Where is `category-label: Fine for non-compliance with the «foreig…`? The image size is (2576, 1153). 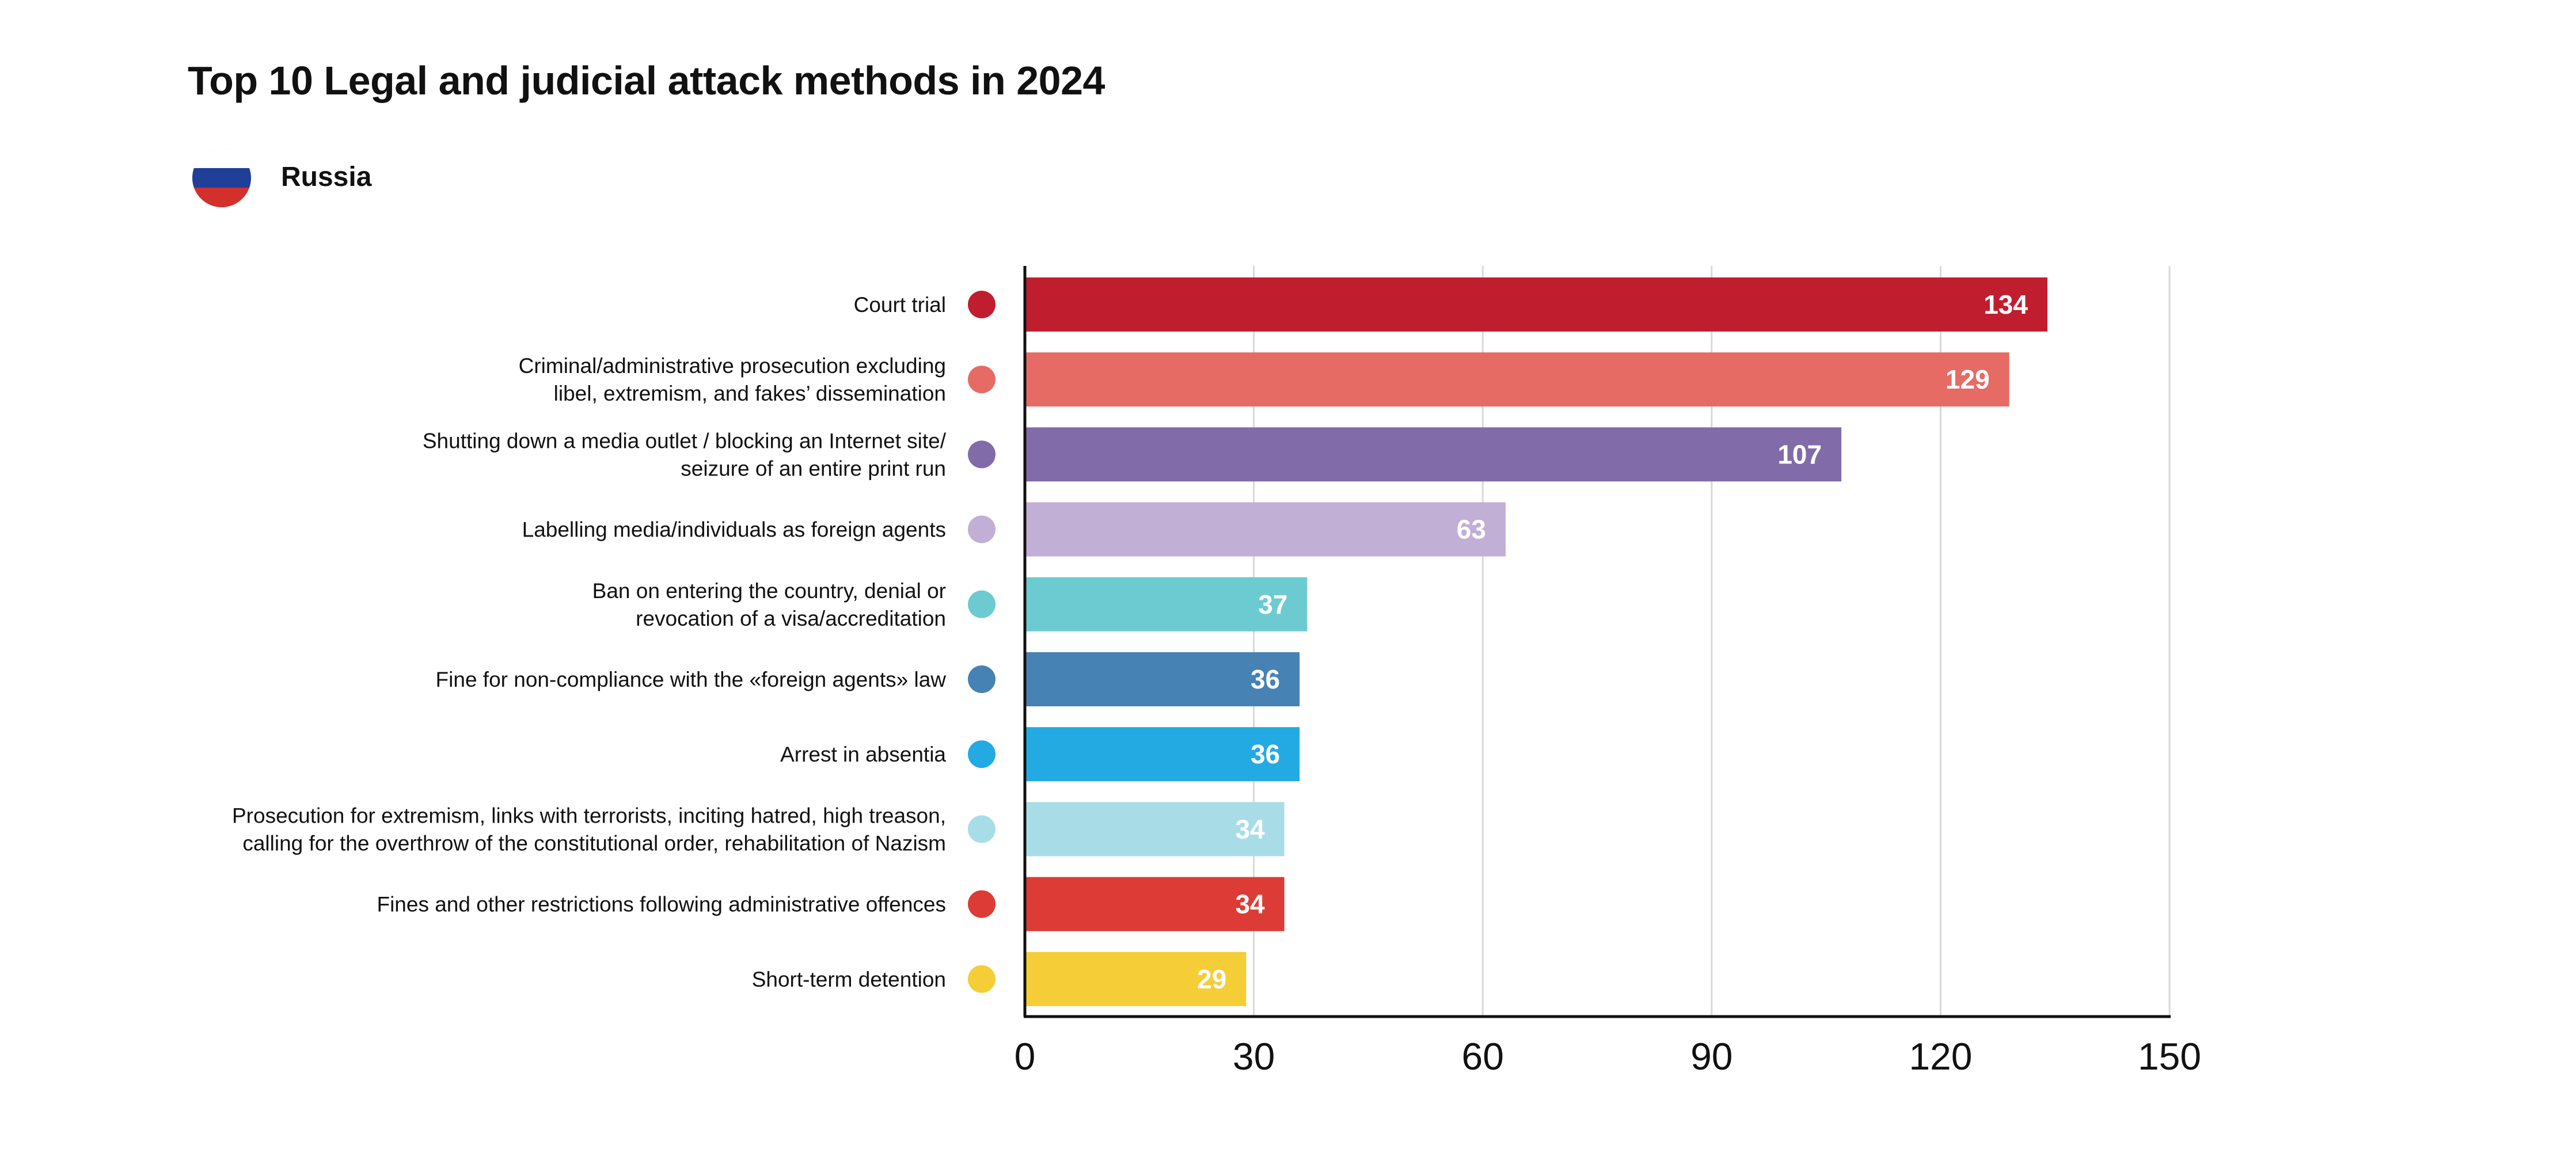
category-label: Fine for non-compliance with the «foreig… is located at coordinates (691, 679).